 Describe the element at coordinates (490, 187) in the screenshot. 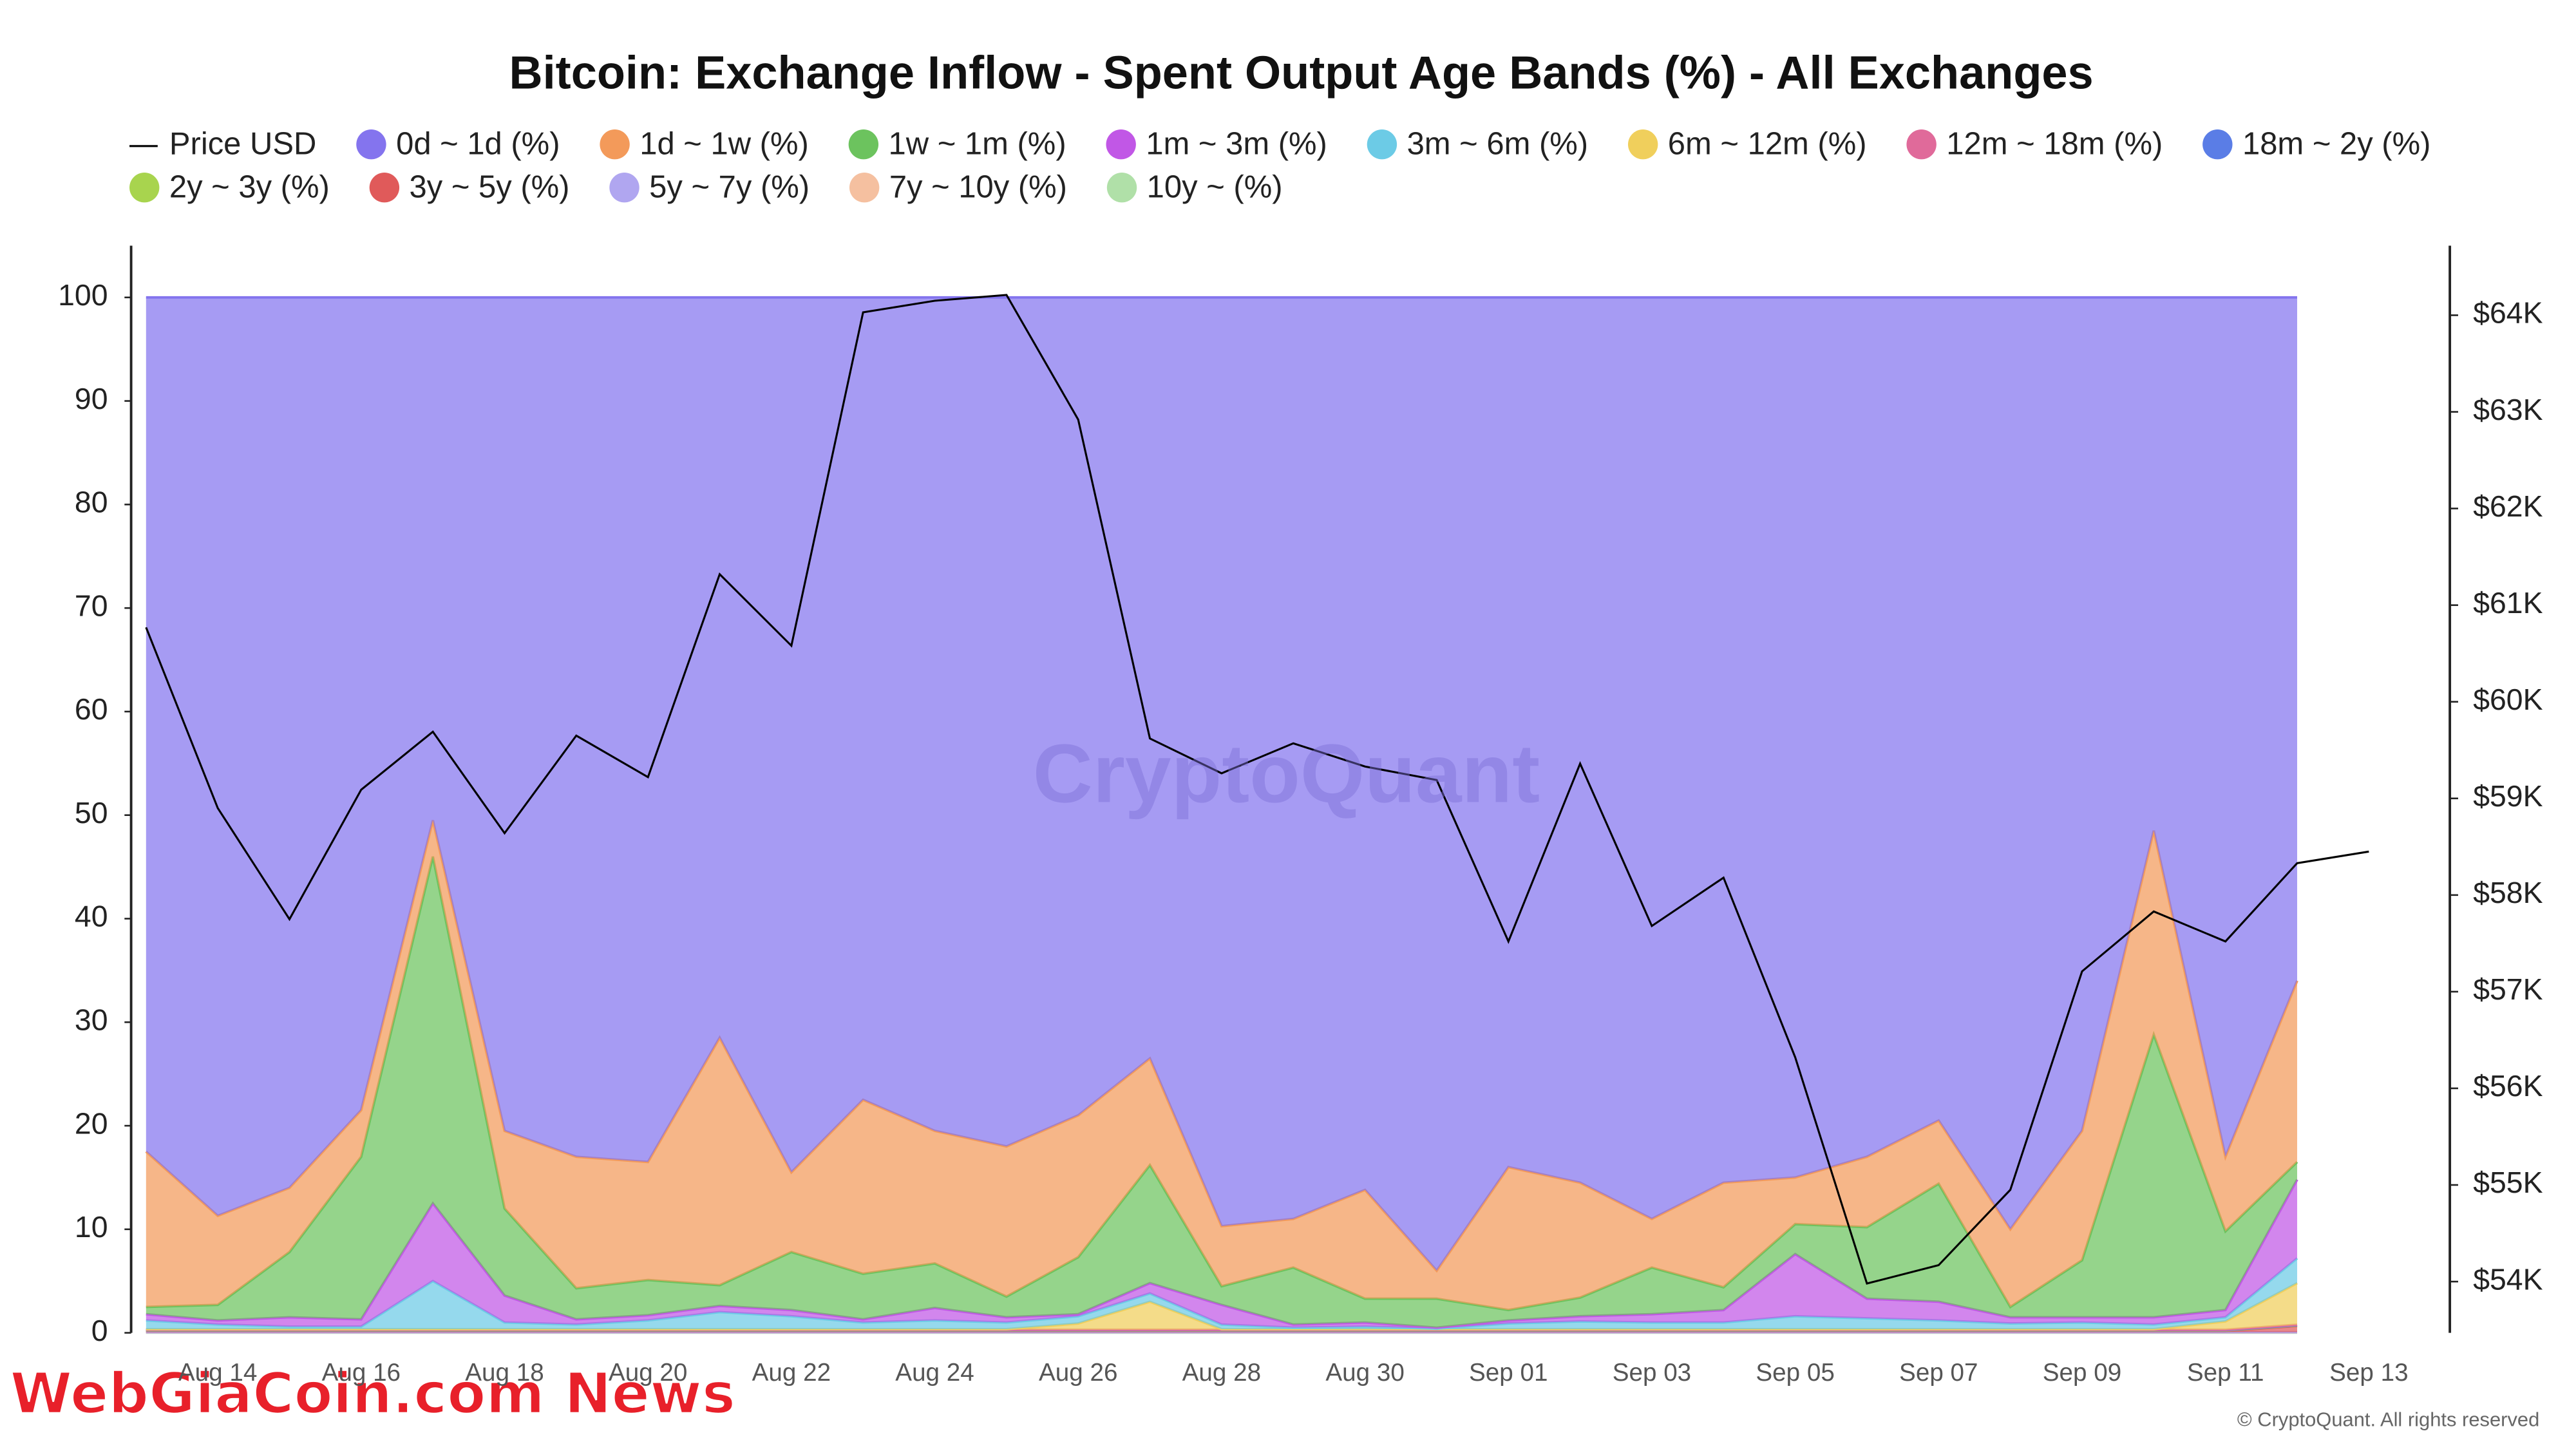

I see `legend-label: 3y ~ 5y (%)` at that location.